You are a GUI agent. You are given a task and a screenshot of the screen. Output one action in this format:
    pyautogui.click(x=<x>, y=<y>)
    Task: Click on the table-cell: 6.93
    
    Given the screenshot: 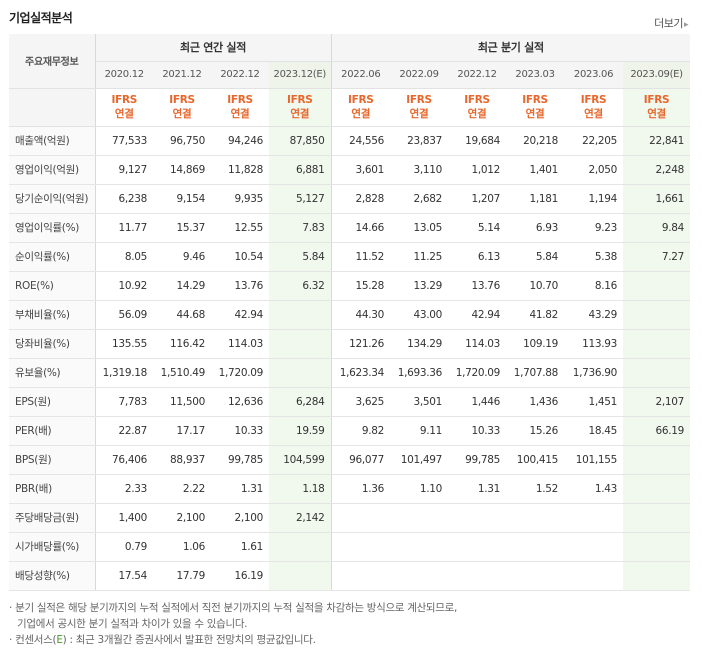 What is the action you would take?
    pyautogui.click(x=535, y=227)
    